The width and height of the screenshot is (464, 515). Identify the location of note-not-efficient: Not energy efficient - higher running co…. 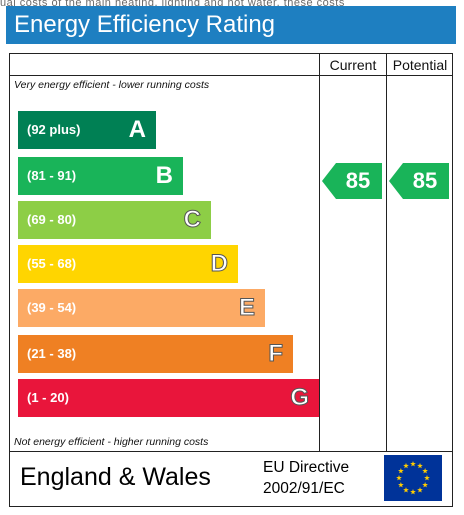
(111, 442).